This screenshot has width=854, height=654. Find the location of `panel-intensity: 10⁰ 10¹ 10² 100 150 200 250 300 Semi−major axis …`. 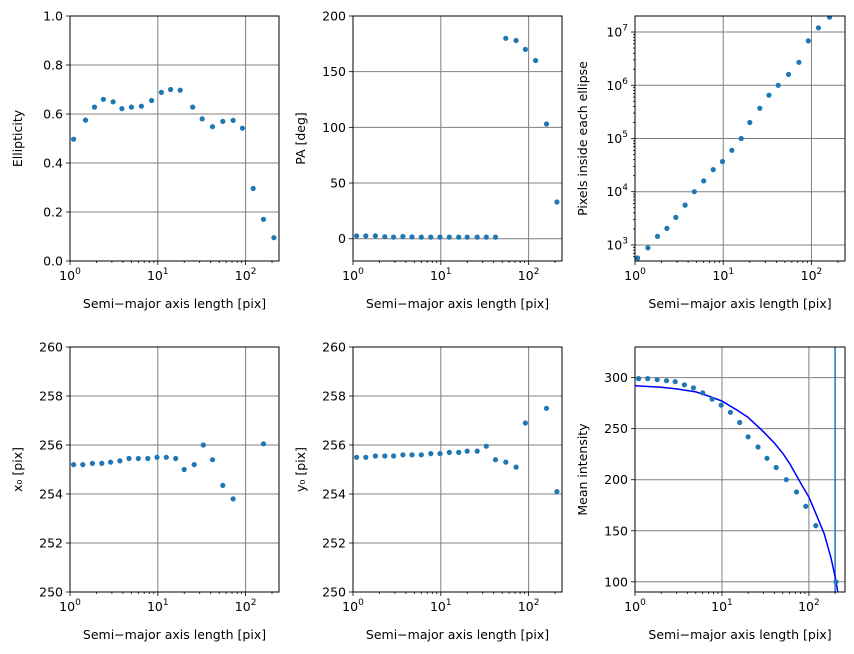

panel-intensity: 10⁰ 10¹ 10² 100 150 200 250 300 Semi−major axis … is located at coordinates (710, 494).